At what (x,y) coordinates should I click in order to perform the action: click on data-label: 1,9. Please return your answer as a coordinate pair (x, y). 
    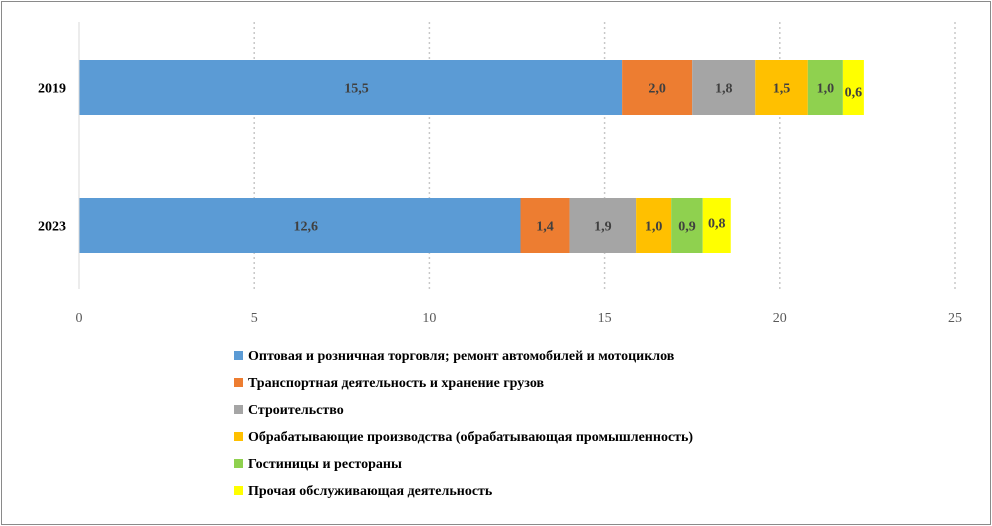
    Looking at the image, I should click on (603, 227).